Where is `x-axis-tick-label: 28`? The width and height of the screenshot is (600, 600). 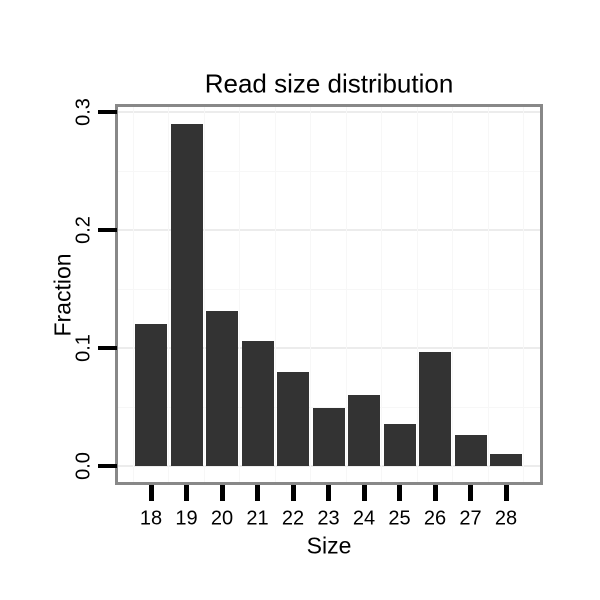
x-axis-tick-label: 28 is located at coordinates (506, 518).